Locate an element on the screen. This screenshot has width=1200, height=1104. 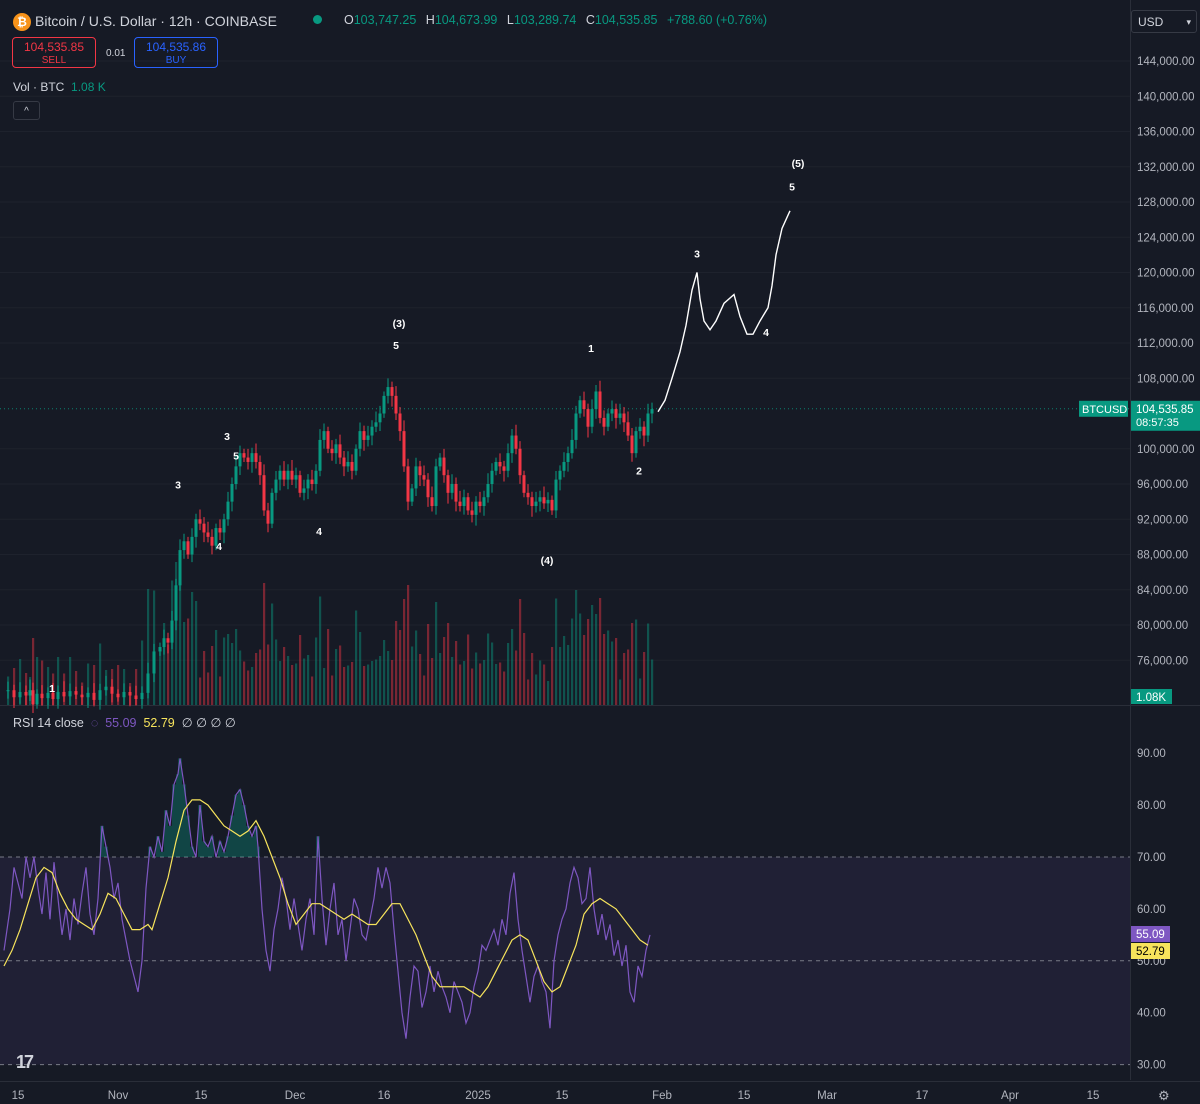
volume-label: Vol · BTC is located at coordinates (39, 87).